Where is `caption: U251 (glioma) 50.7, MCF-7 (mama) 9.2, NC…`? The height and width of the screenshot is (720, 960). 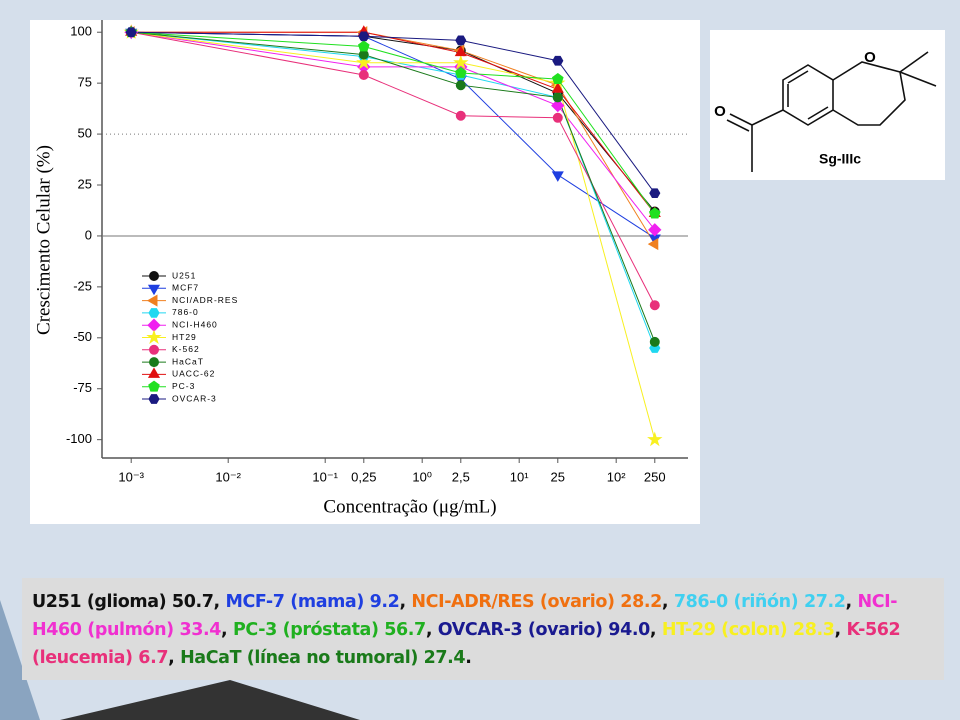
caption: U251 (glioma) 50.7, MCF-7 (mama) 9.2, NC… is located at coordinates (483, 629).